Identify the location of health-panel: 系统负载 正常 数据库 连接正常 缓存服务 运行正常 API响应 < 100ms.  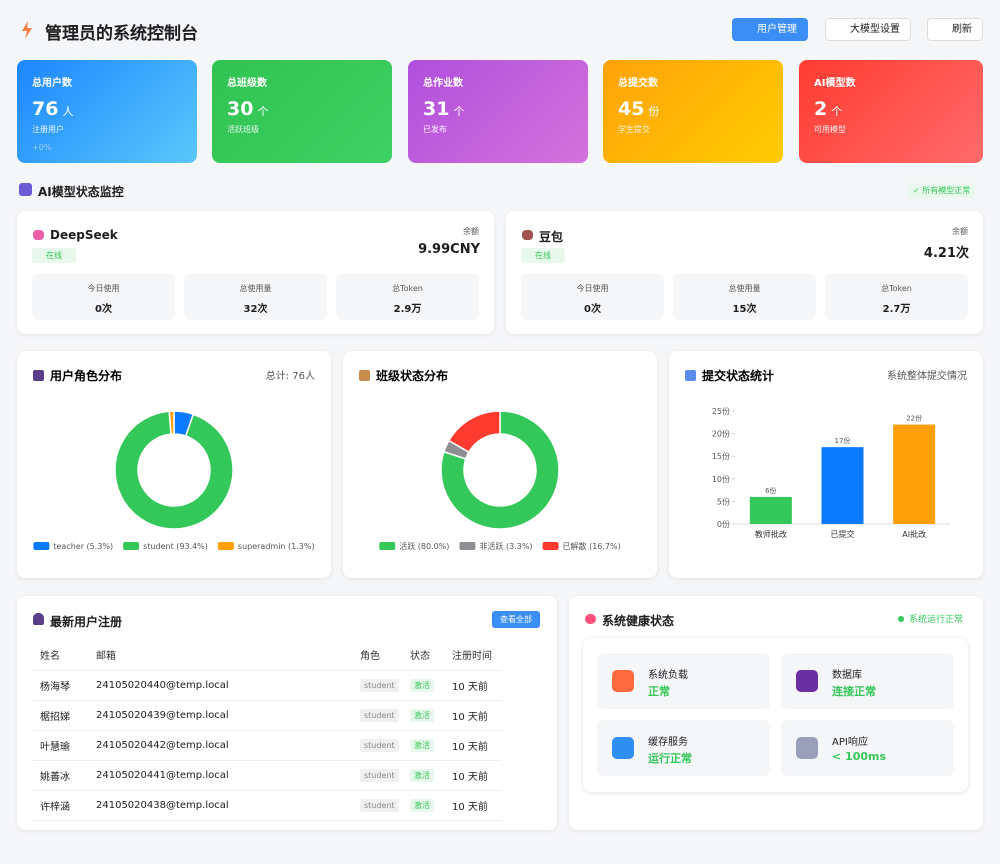
(775, 715).